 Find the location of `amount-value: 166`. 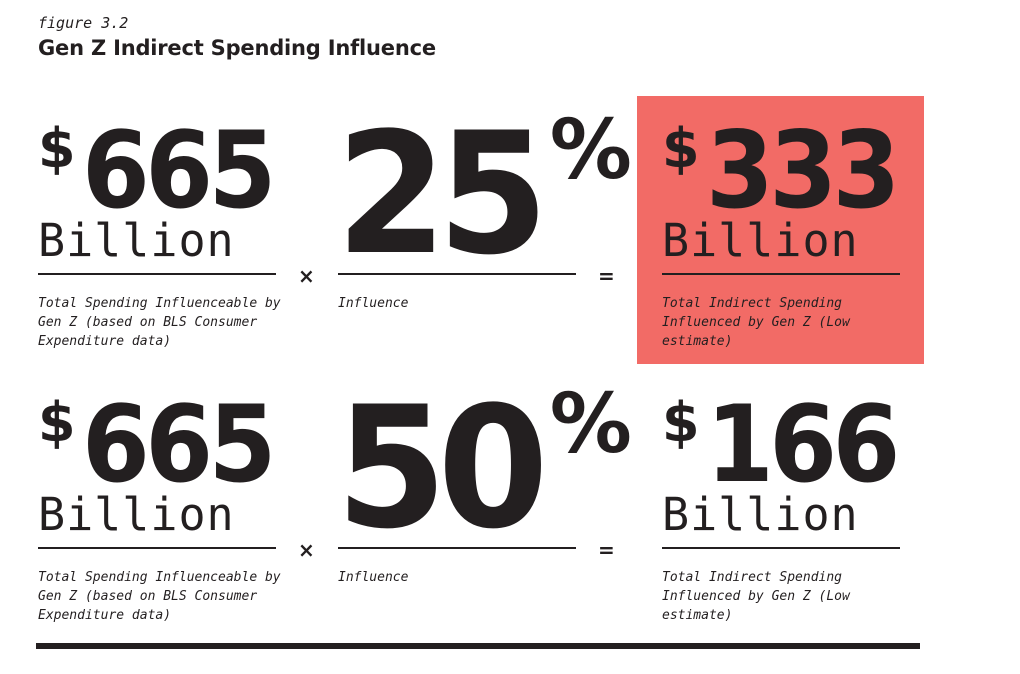

amount-value: 166 is located at coordinates (802, 444).